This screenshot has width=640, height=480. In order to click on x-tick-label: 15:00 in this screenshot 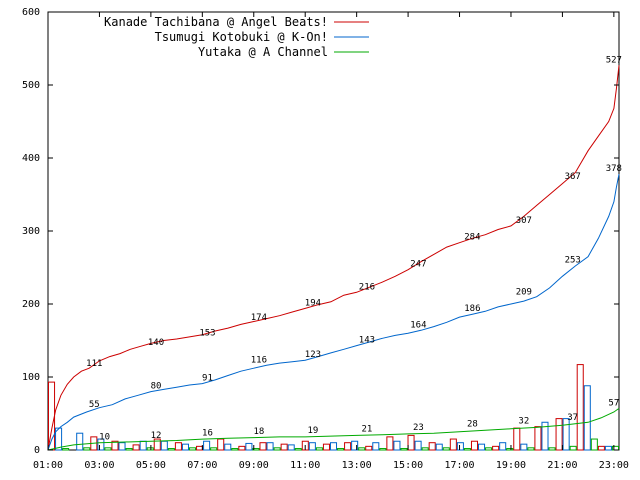, I will do `click(408, 465)`.